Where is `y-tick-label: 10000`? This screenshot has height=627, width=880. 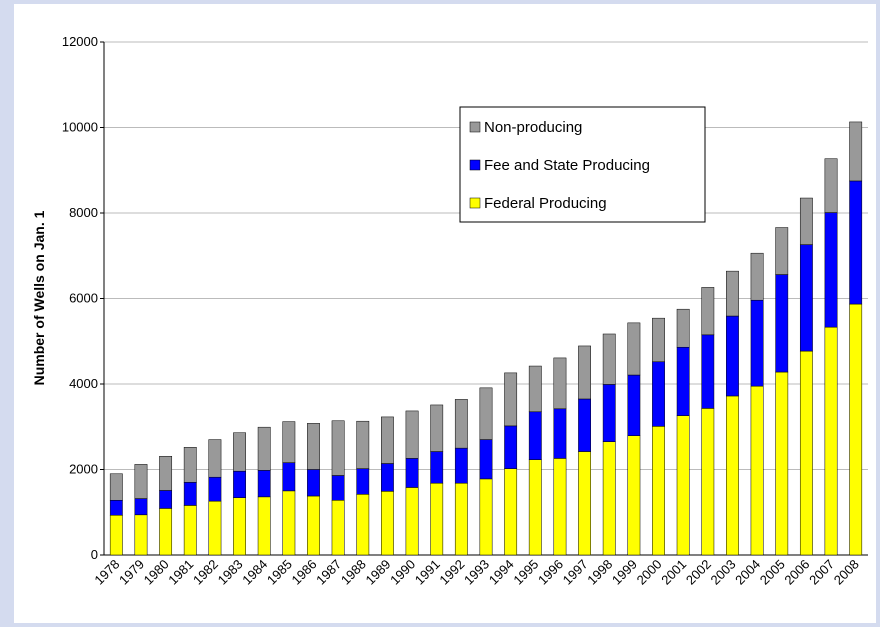 y-tick-label: 10000 is located at coordinates (80, 127).